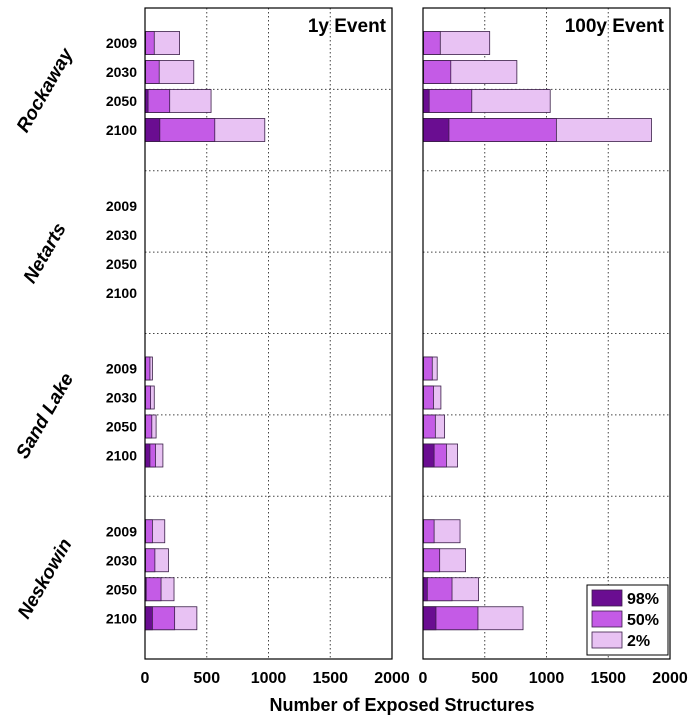  What do you see at coordinates (427, 368) in the screenshot?
I see `bar-sand-lake-2009-50pct` at bounding box center [427, 368].